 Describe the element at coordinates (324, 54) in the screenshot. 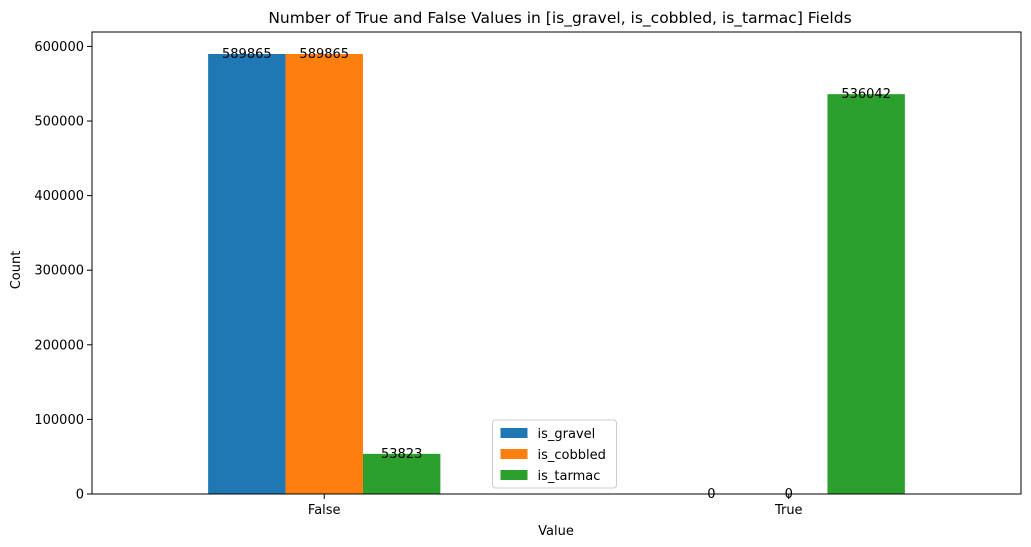

I see `data-label-is_cobbled-False: 589865` at that location.